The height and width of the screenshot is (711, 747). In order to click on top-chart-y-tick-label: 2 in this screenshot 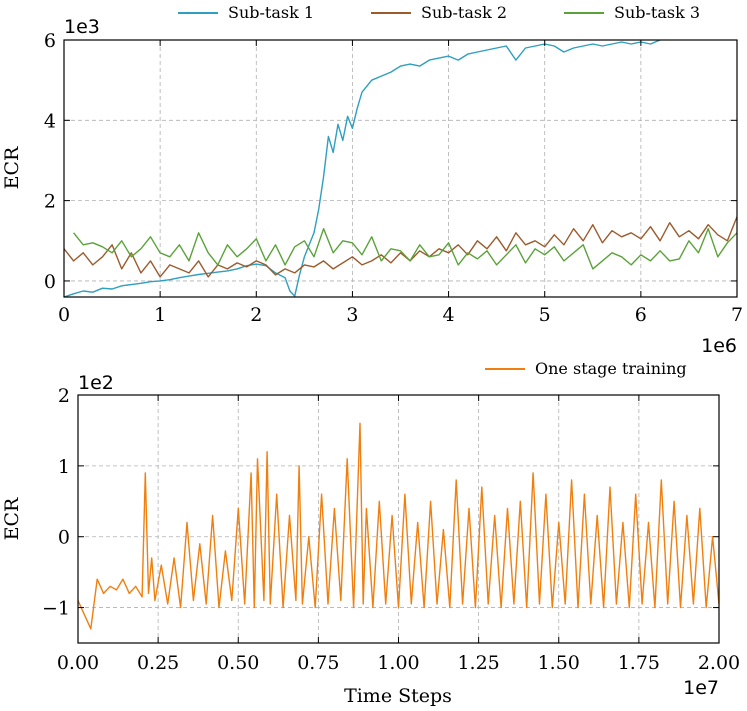, I will do `click(50, 202)`.